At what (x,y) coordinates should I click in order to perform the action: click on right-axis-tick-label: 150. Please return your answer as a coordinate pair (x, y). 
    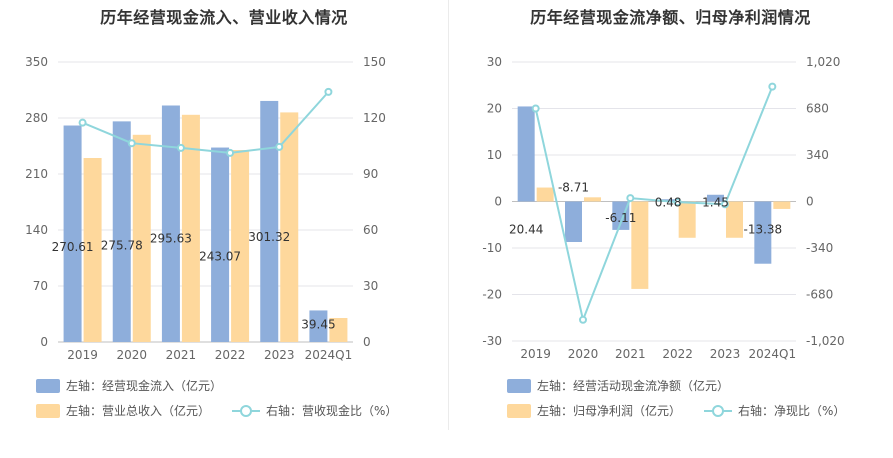
    Looking at the image, I should click on (374, 62).